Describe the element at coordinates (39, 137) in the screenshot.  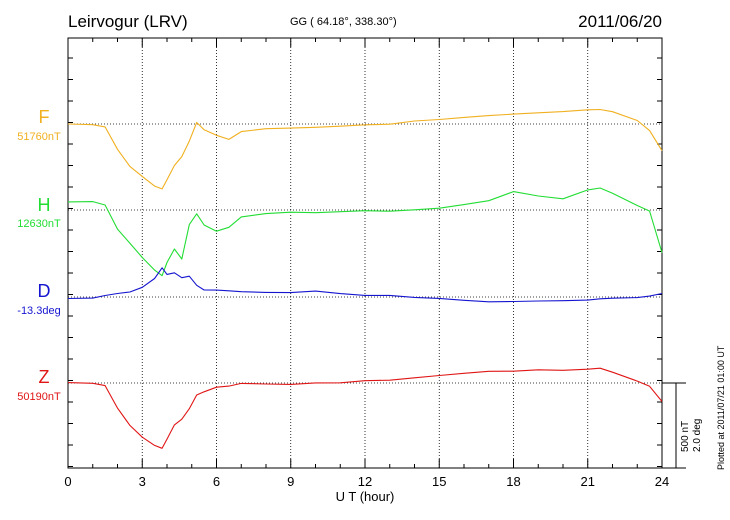
I see `component-baseline-f: 51760nT` at that location.